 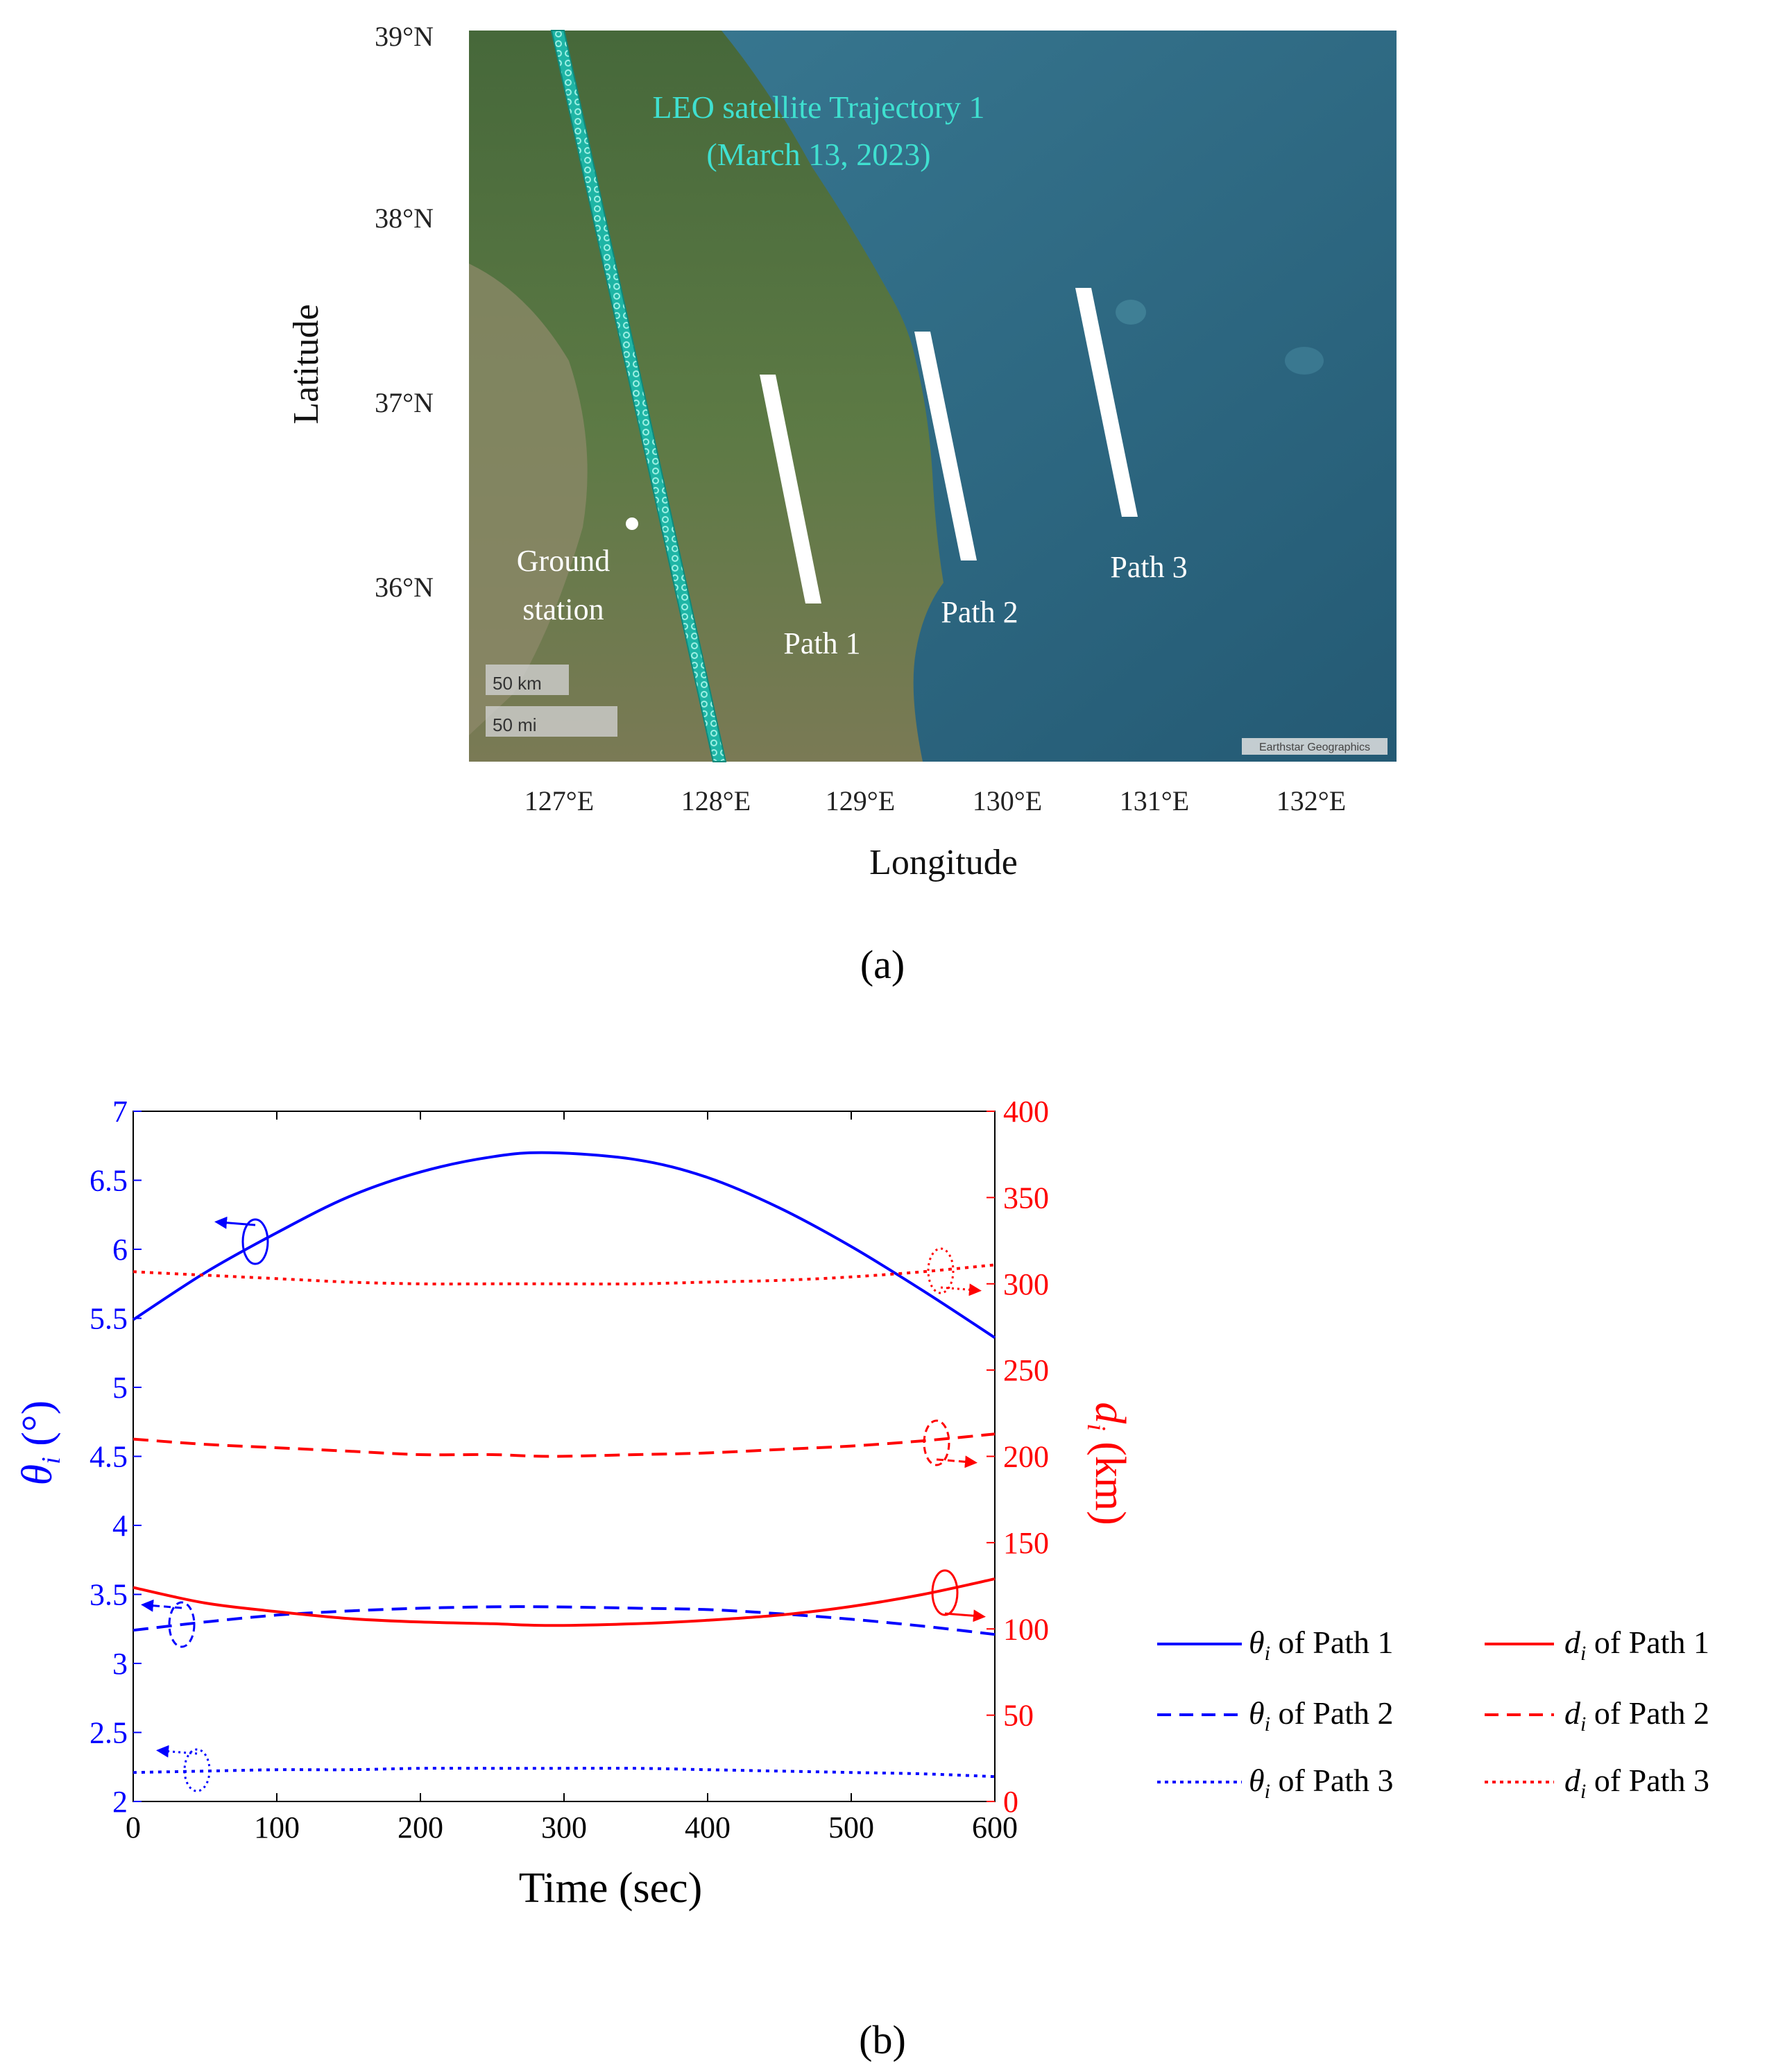 I want to click on y-left-tick-label: 5, so click(x=120, y=1388).